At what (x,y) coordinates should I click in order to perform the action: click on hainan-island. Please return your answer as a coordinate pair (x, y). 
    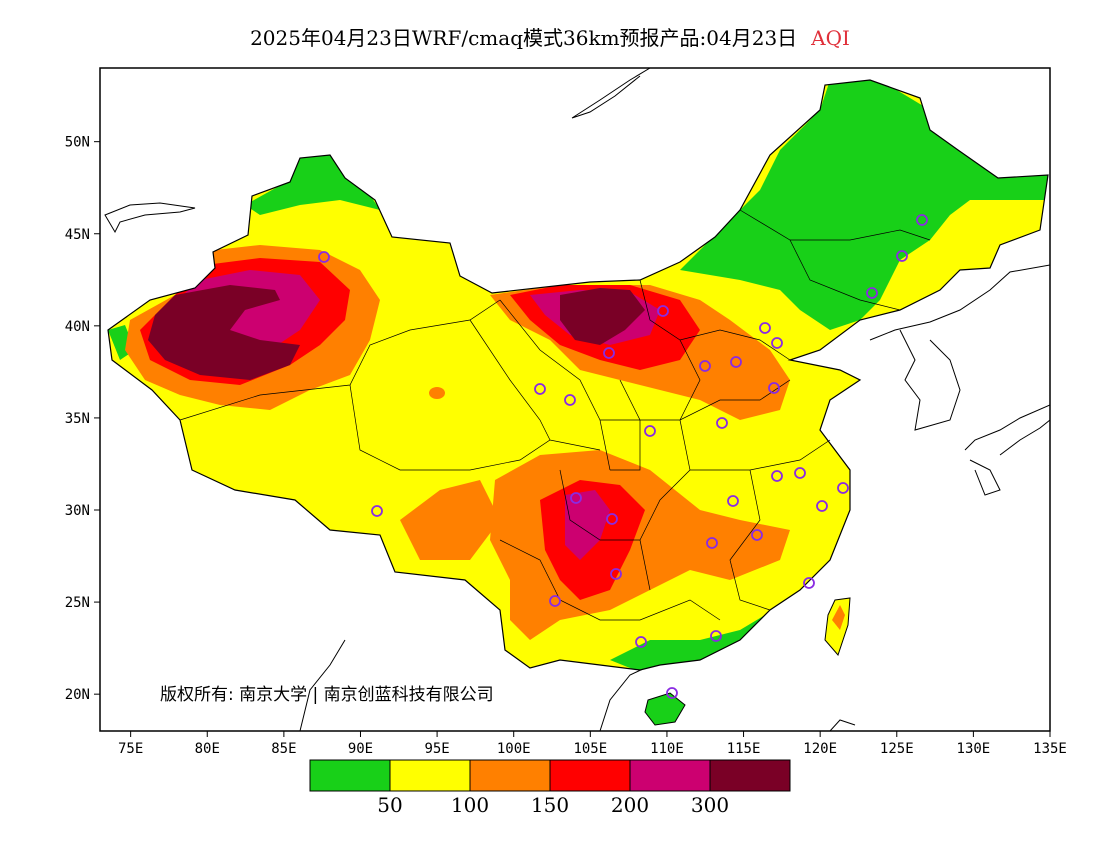
    Looking at the image, I should click on (665, 709).